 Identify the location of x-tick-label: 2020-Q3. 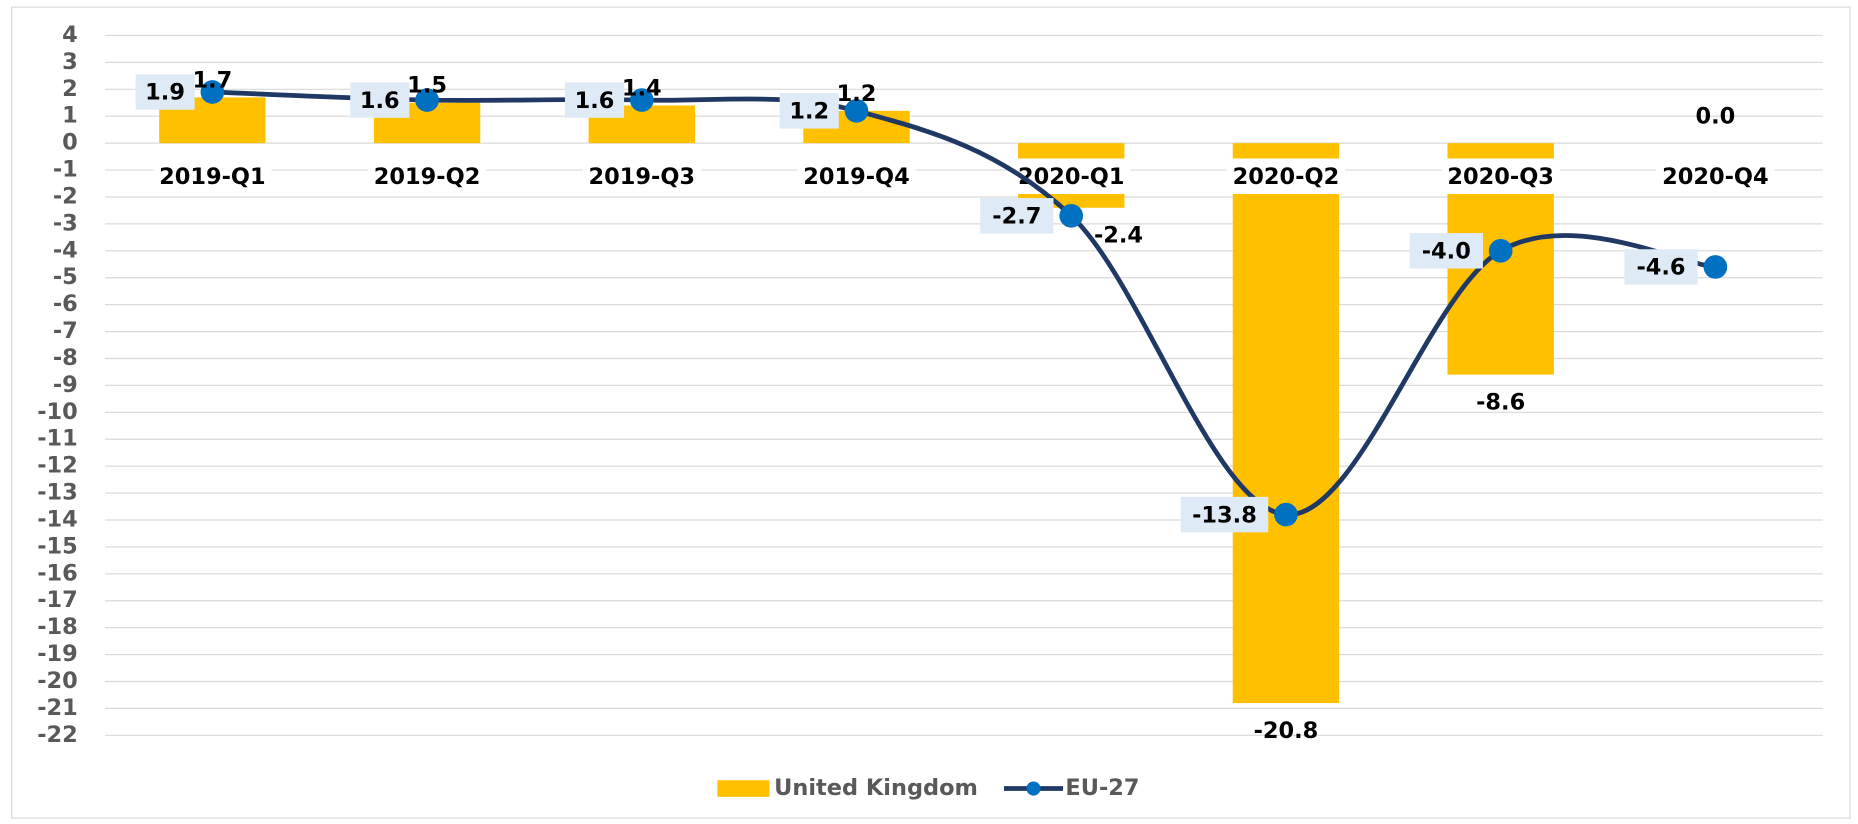
(1500, 177).